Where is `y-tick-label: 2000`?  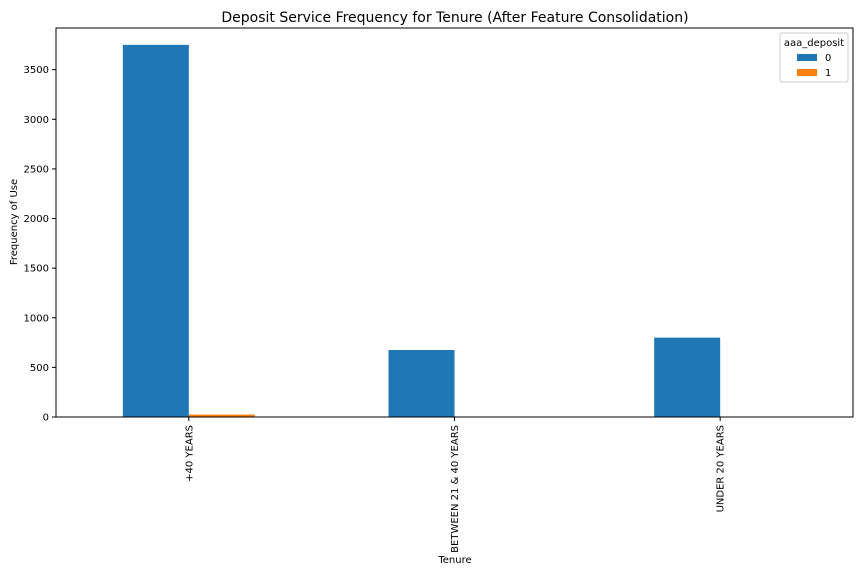
y-tick-label: 2000 is located at coordinates (36, 219).